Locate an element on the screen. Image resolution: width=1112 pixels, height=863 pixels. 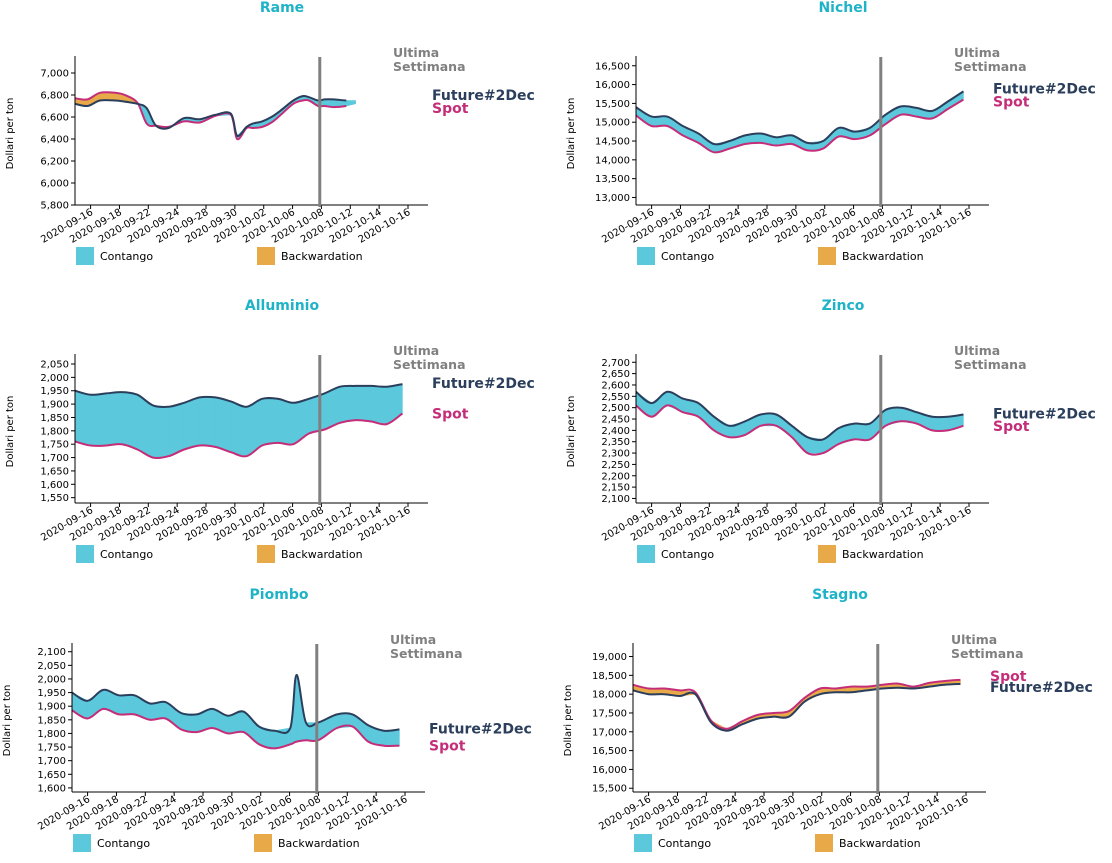
y-tick-label: 6,000 is located at coordinates (54, 184).